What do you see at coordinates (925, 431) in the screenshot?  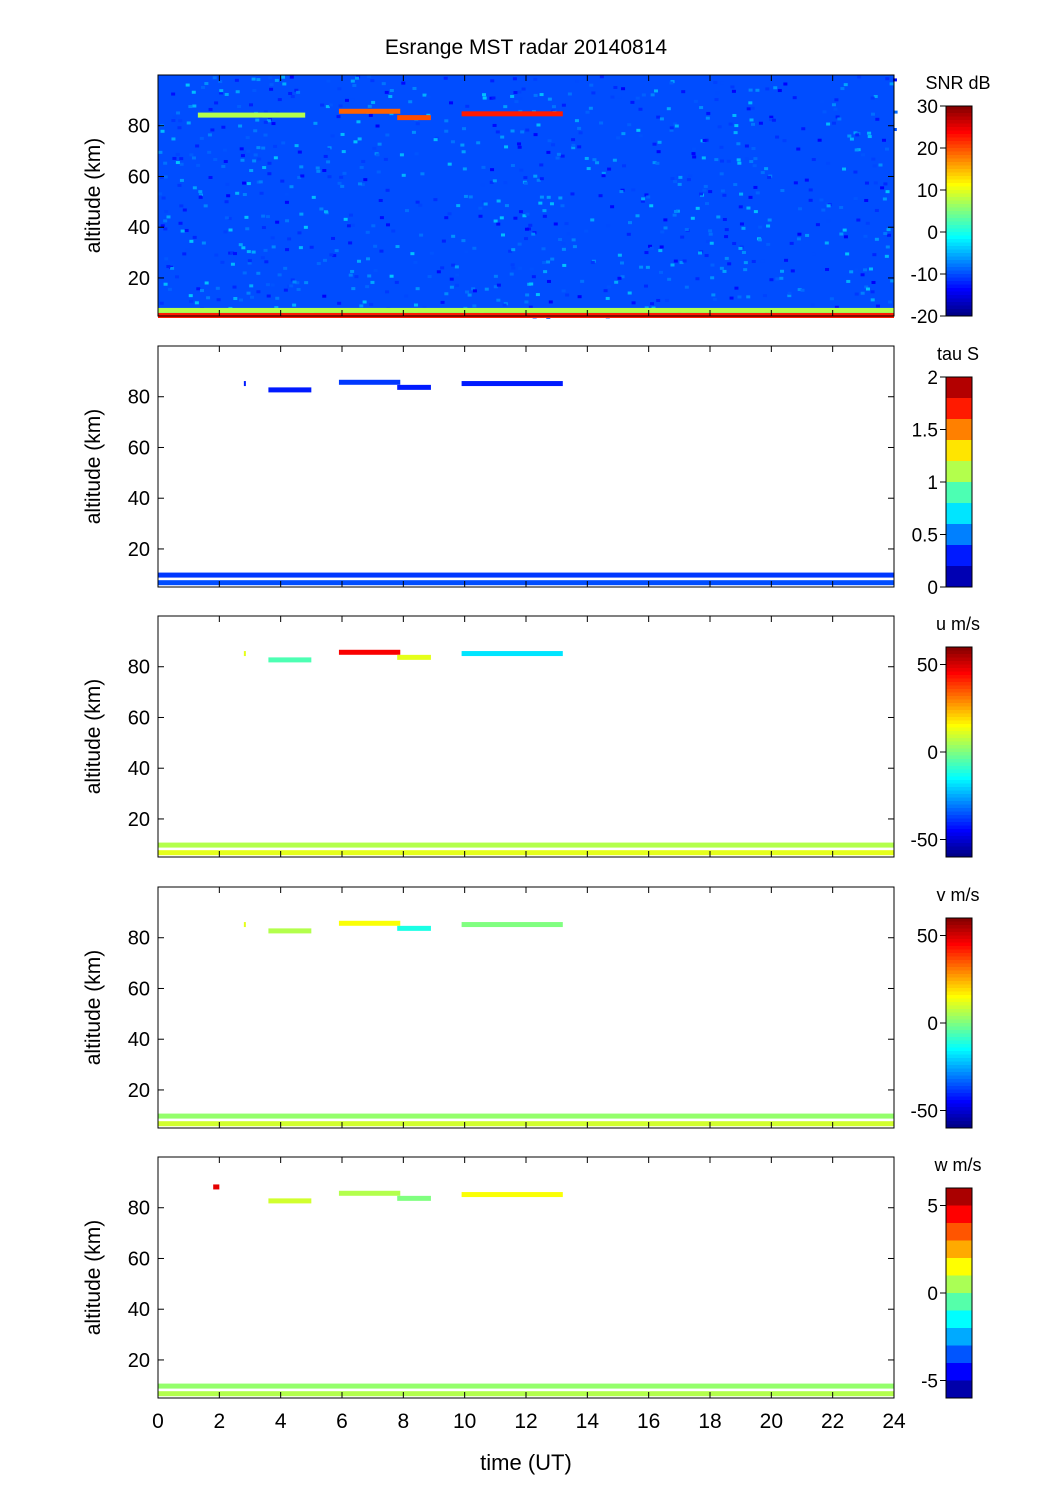 I see `colorbar-tick-label: 1.5` at bounding box center [925, 431].